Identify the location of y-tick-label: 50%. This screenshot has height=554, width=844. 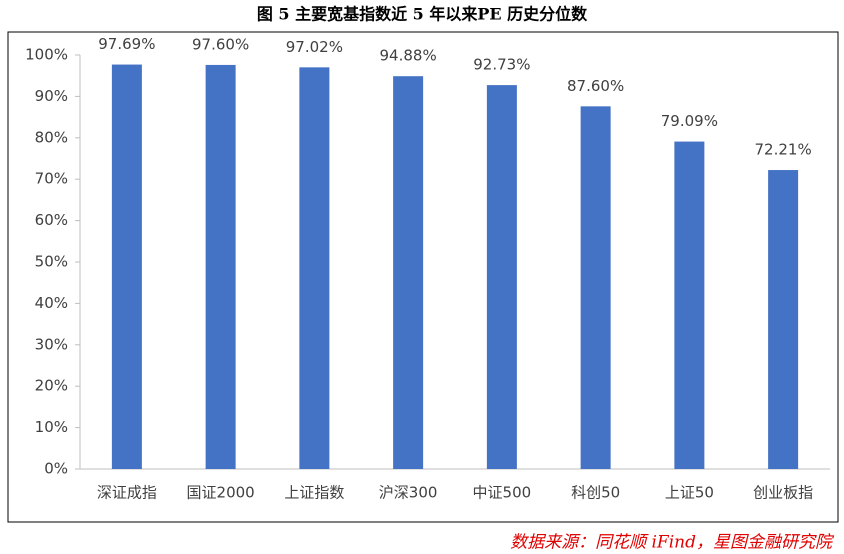
(51, 262).